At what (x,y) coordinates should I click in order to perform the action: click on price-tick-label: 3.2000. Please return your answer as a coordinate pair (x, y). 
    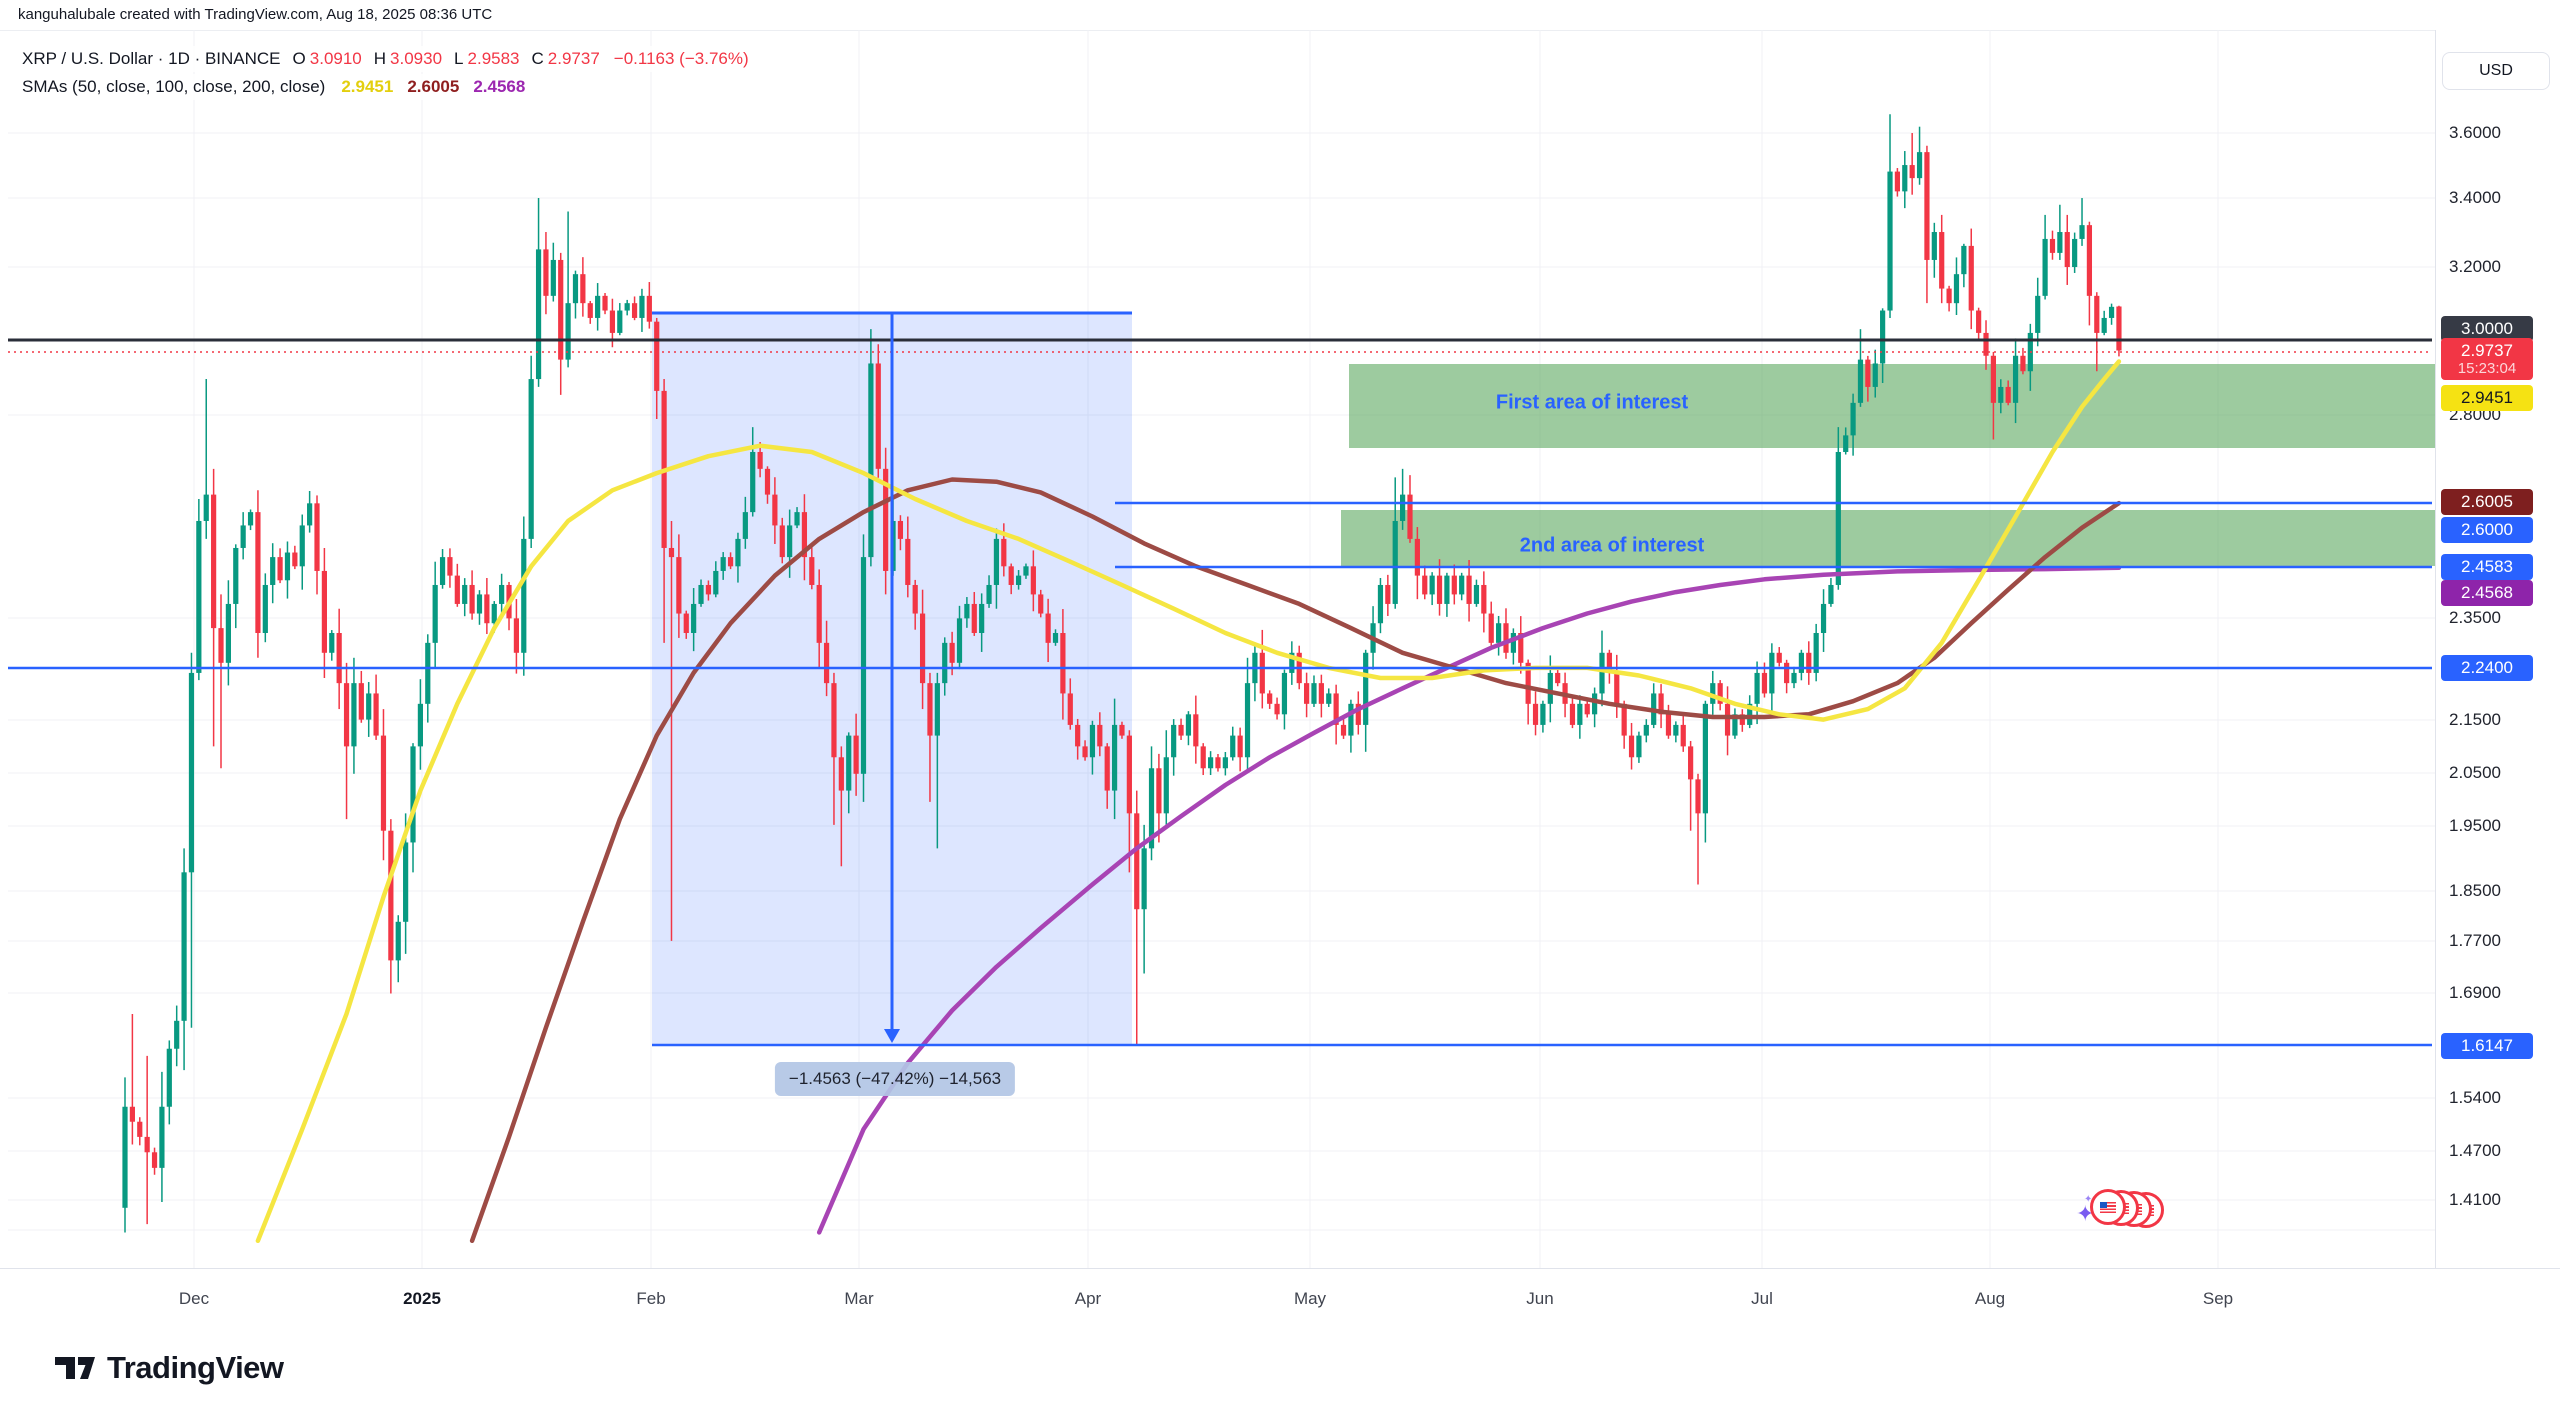
    Looking at the image, I should click on (2475, 266).